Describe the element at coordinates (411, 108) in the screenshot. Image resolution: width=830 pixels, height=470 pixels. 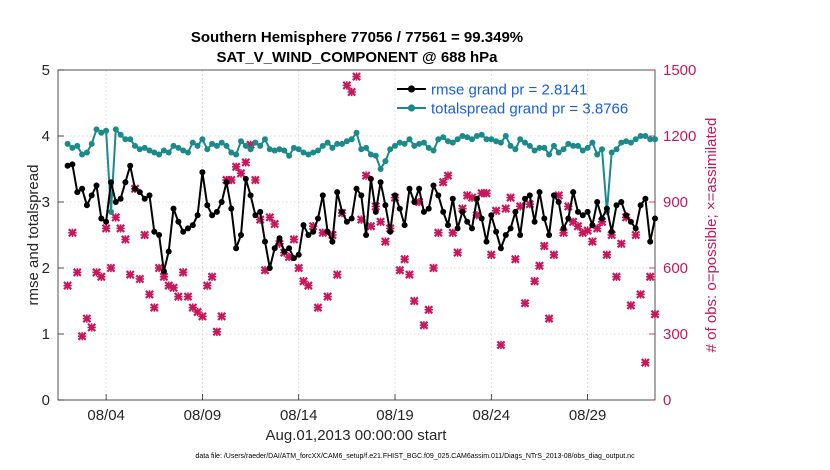
I see `legend-totalspread-marker` at that location.